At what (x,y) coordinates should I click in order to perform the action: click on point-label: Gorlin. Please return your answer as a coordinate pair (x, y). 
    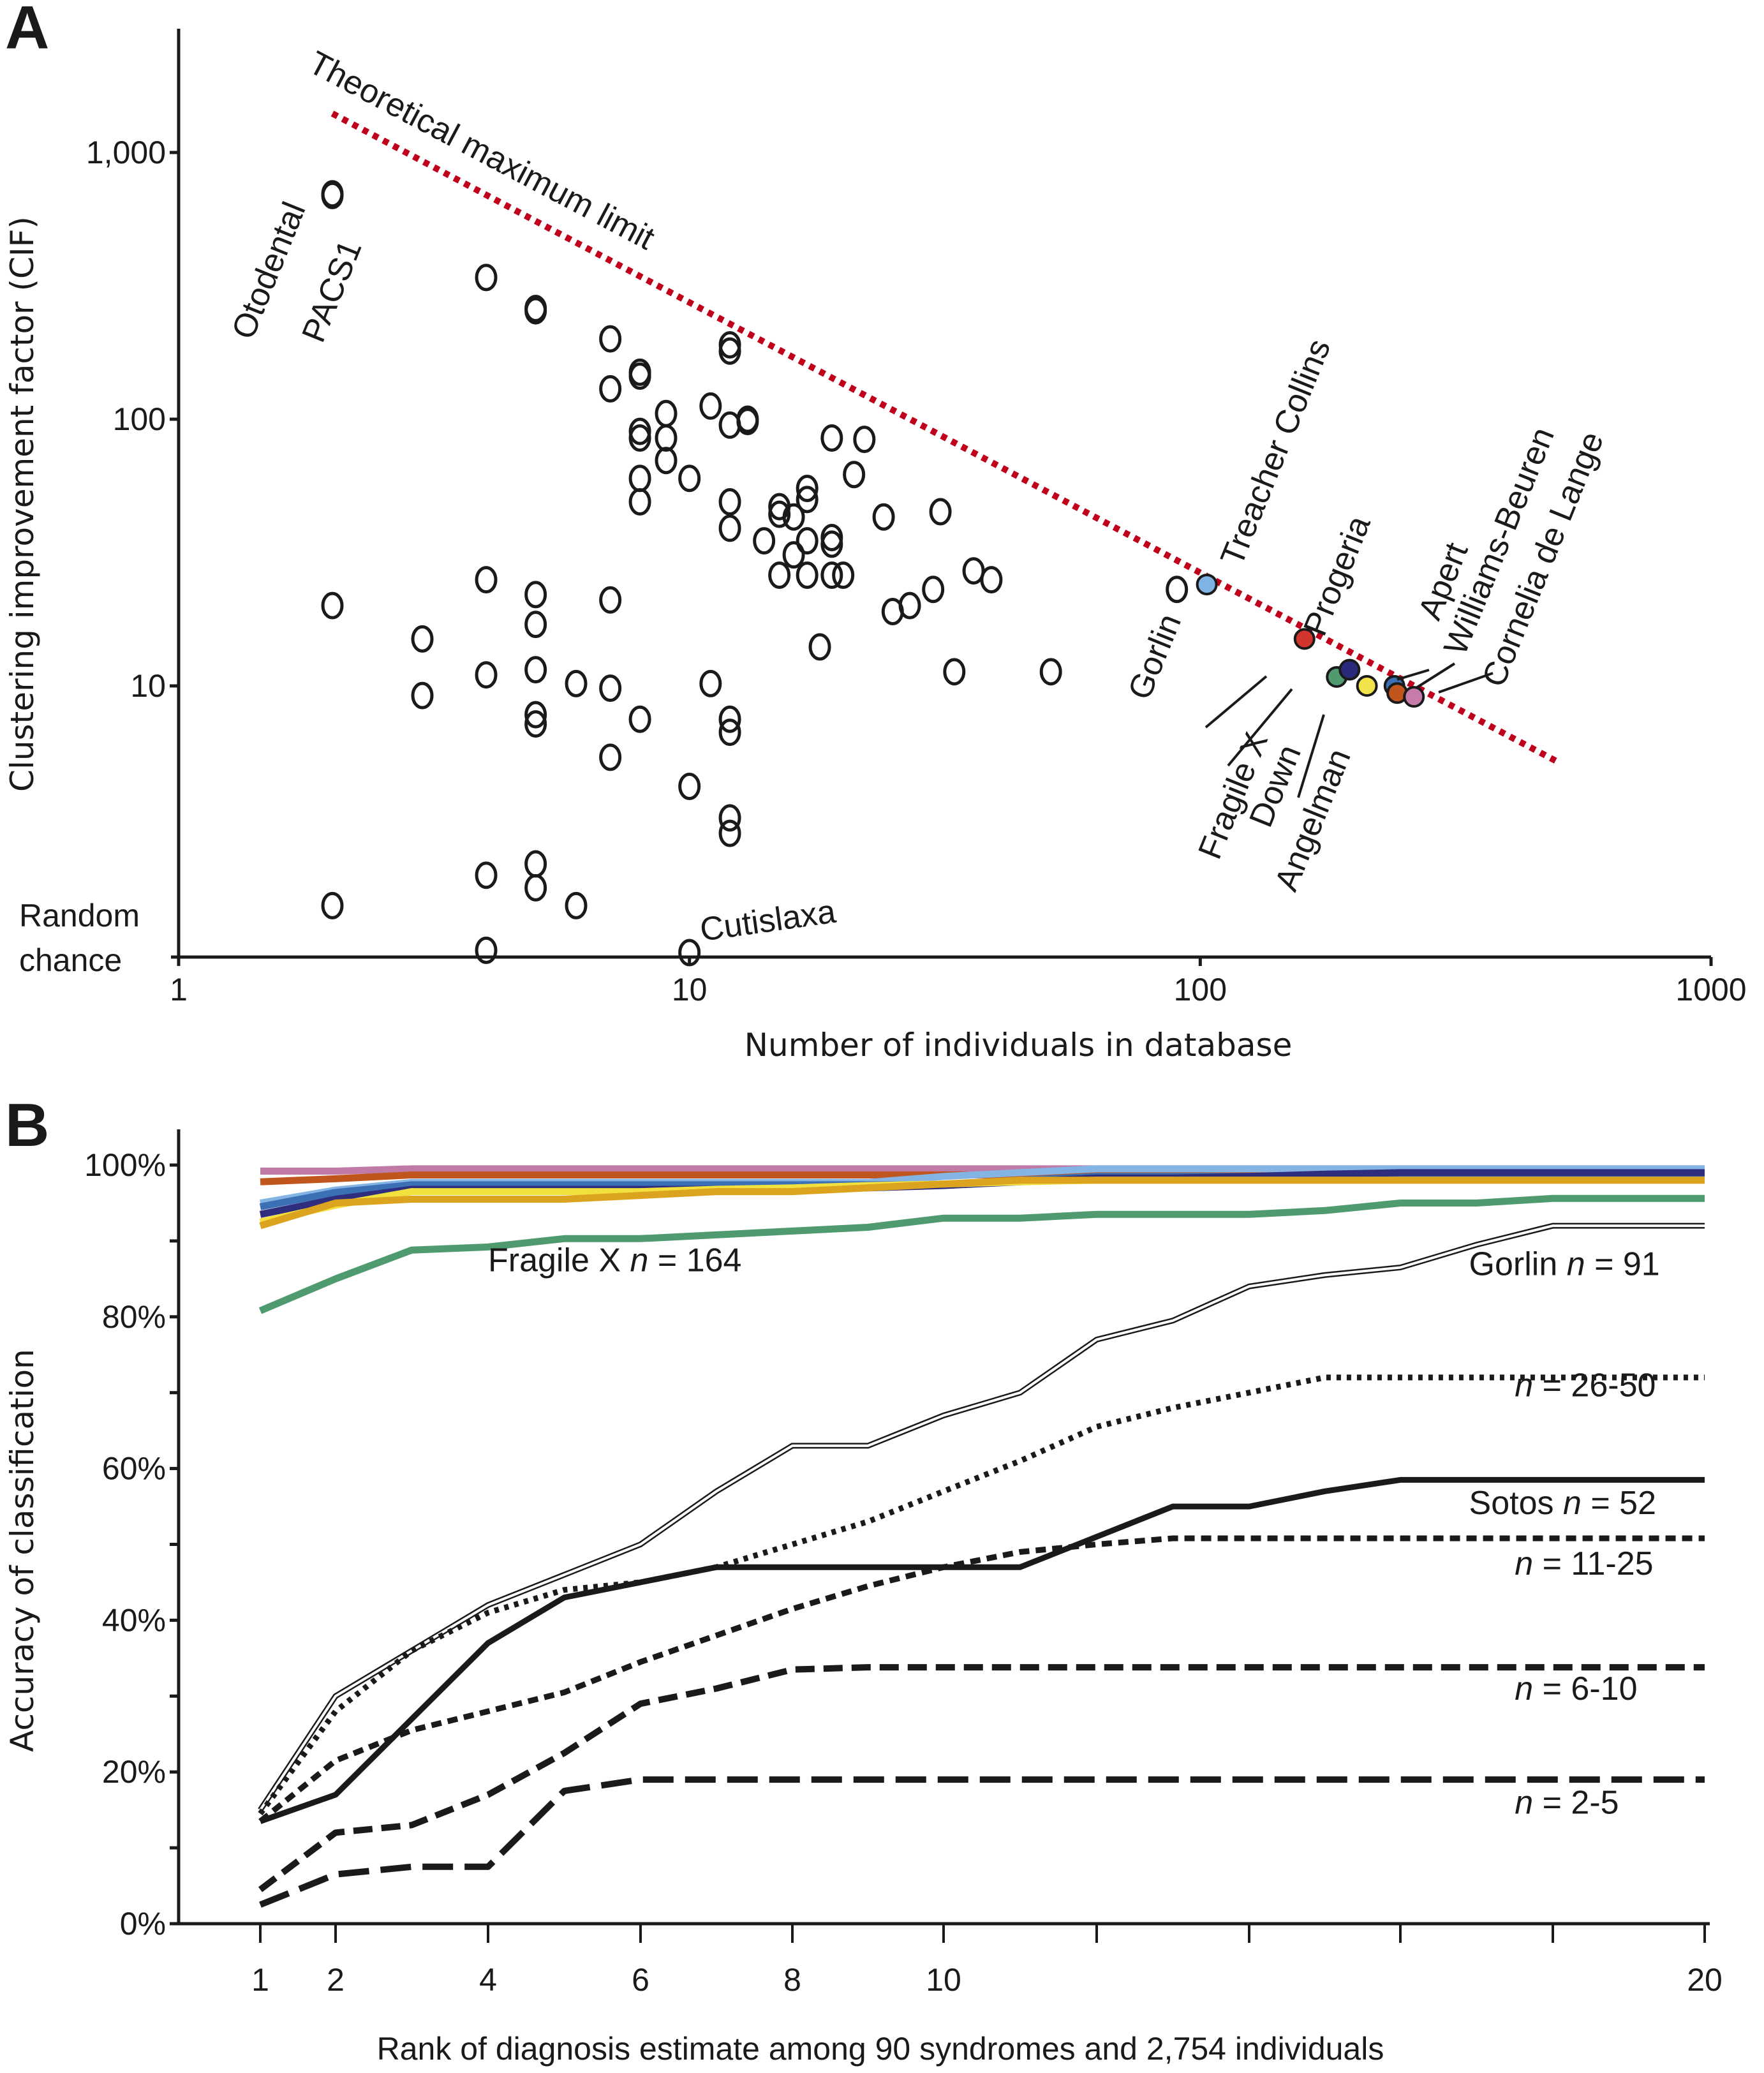
    Looking at the image, I should click on (1155, 657).